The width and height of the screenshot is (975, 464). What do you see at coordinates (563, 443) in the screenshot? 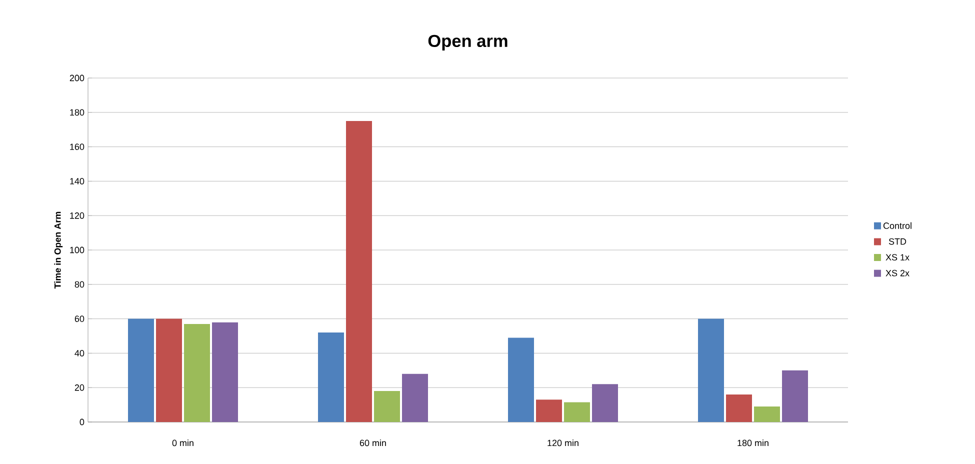
I see `x-tick-label: 120 min` at bounding box center [563, 443].